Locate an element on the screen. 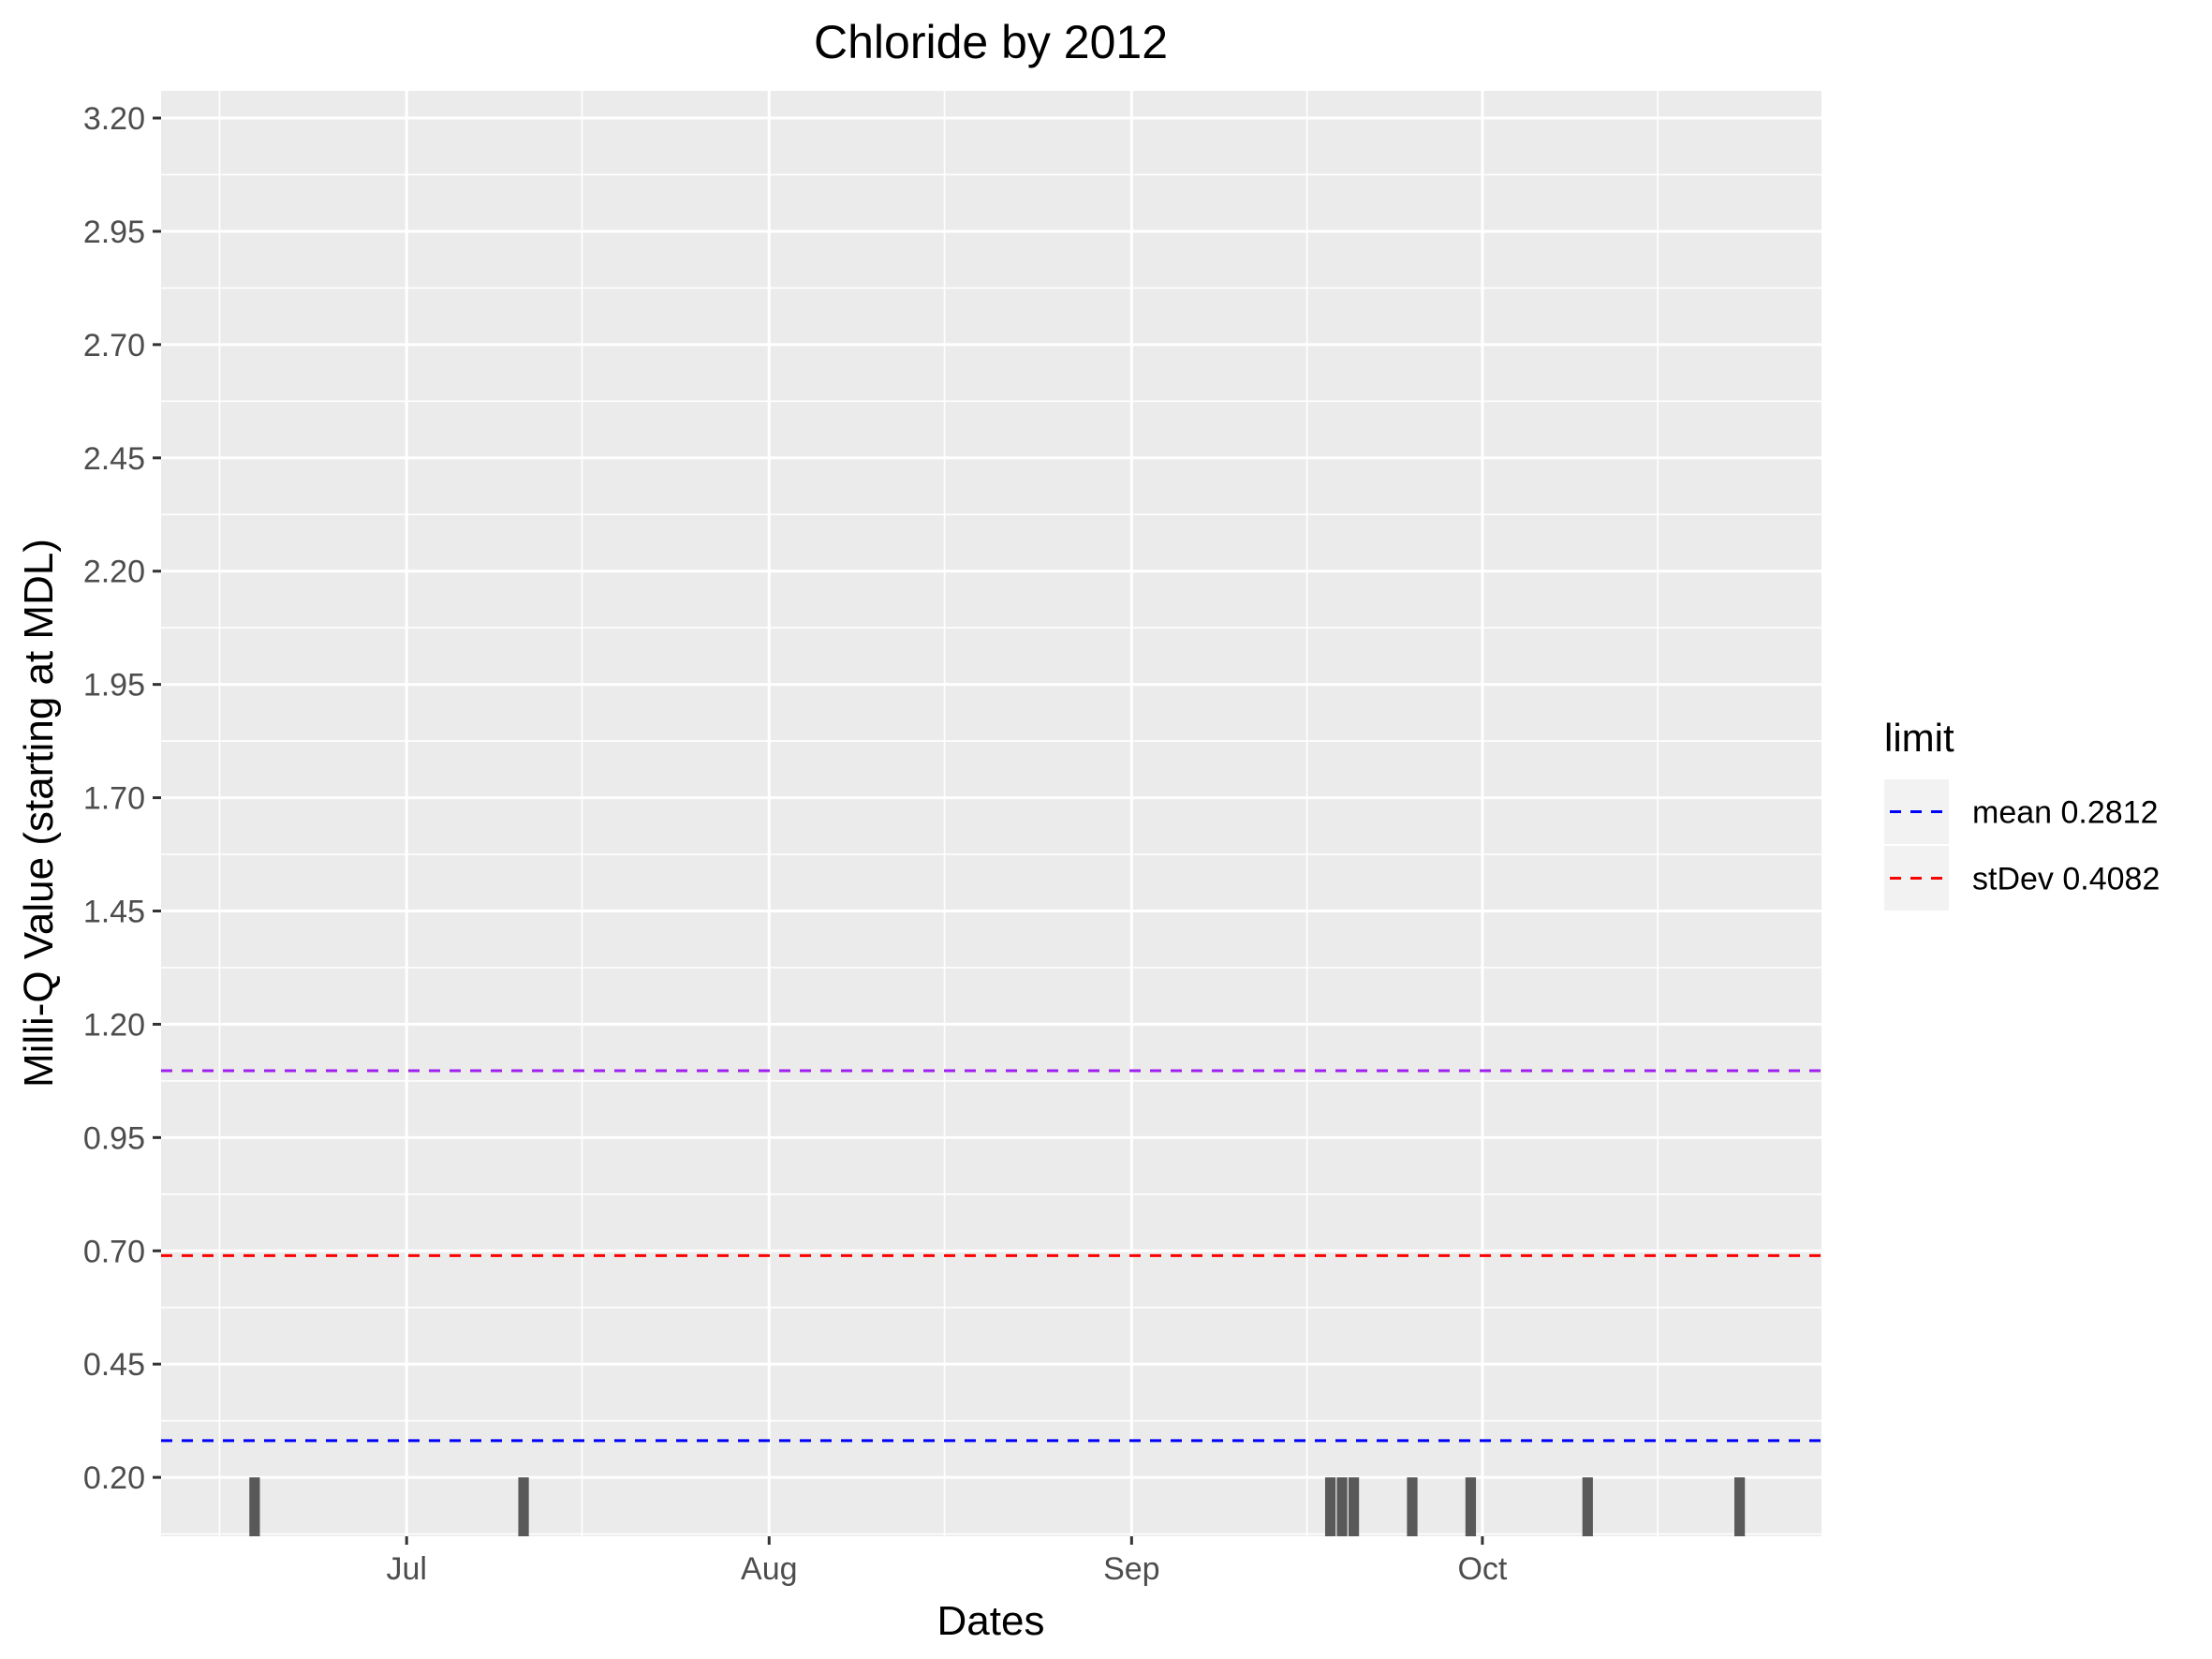 This screenshot has width=2212, height=1659. y-tick-label: 0.20 is located at coordinates (114, 1478).